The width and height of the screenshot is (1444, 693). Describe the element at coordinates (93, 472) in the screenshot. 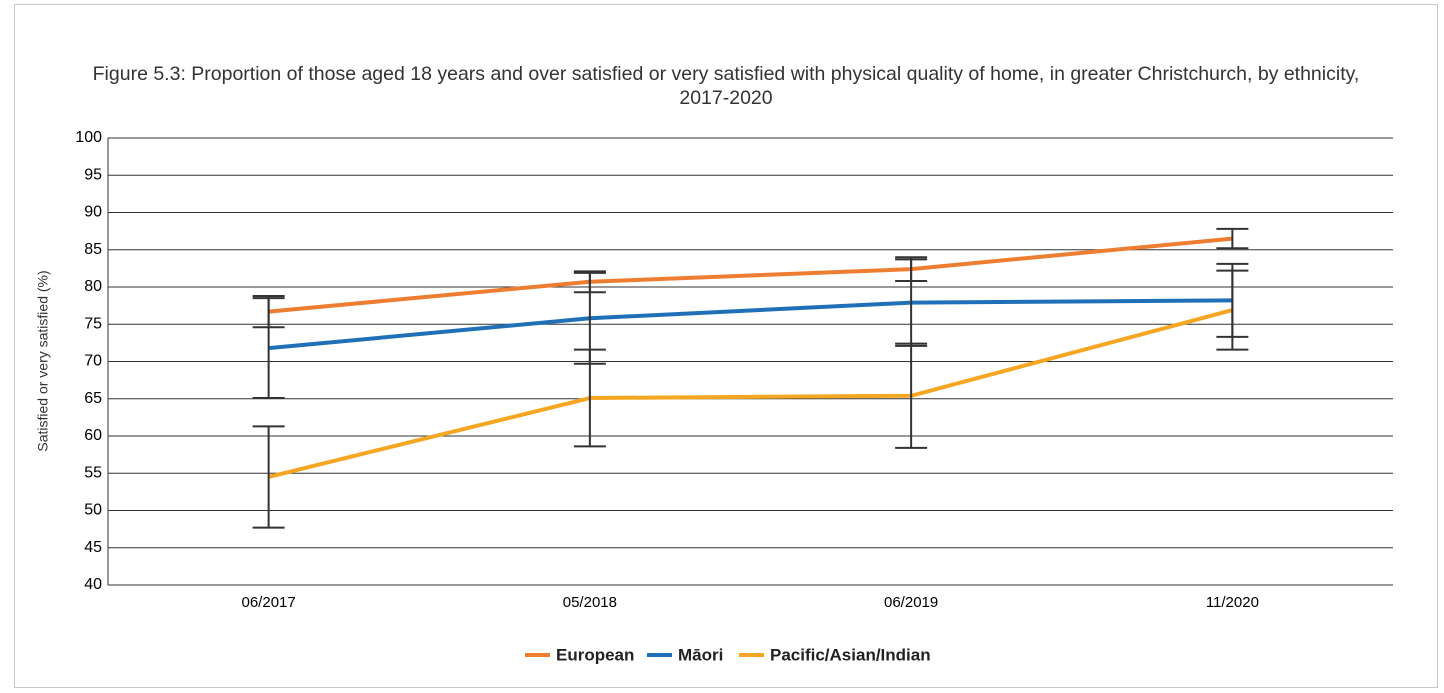

I see `y-tick-label: 55` at that location.